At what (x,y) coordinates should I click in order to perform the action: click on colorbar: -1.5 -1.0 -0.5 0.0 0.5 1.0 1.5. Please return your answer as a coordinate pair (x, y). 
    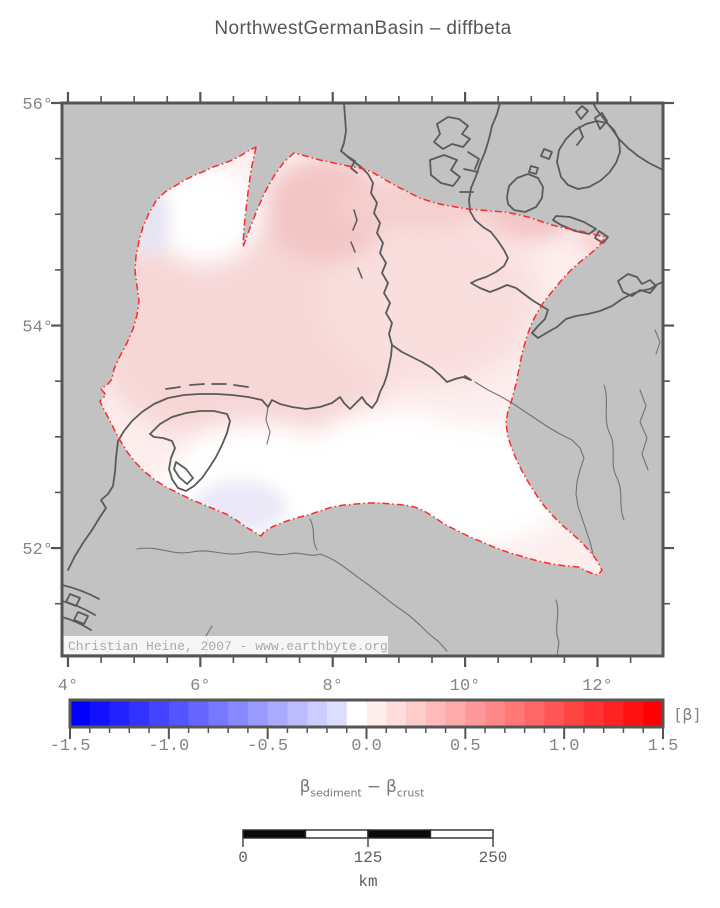
    Looking at the image, I should click on (364, 727).